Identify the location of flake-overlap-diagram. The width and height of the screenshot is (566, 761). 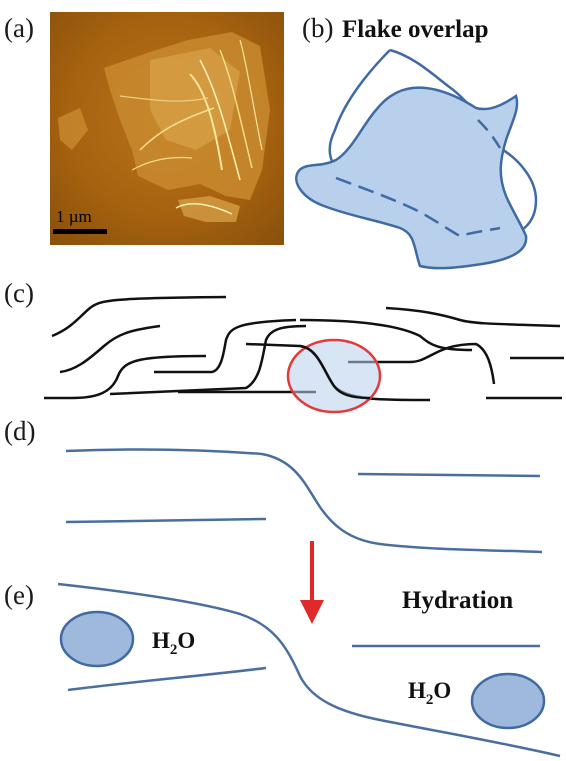
(416, 159).